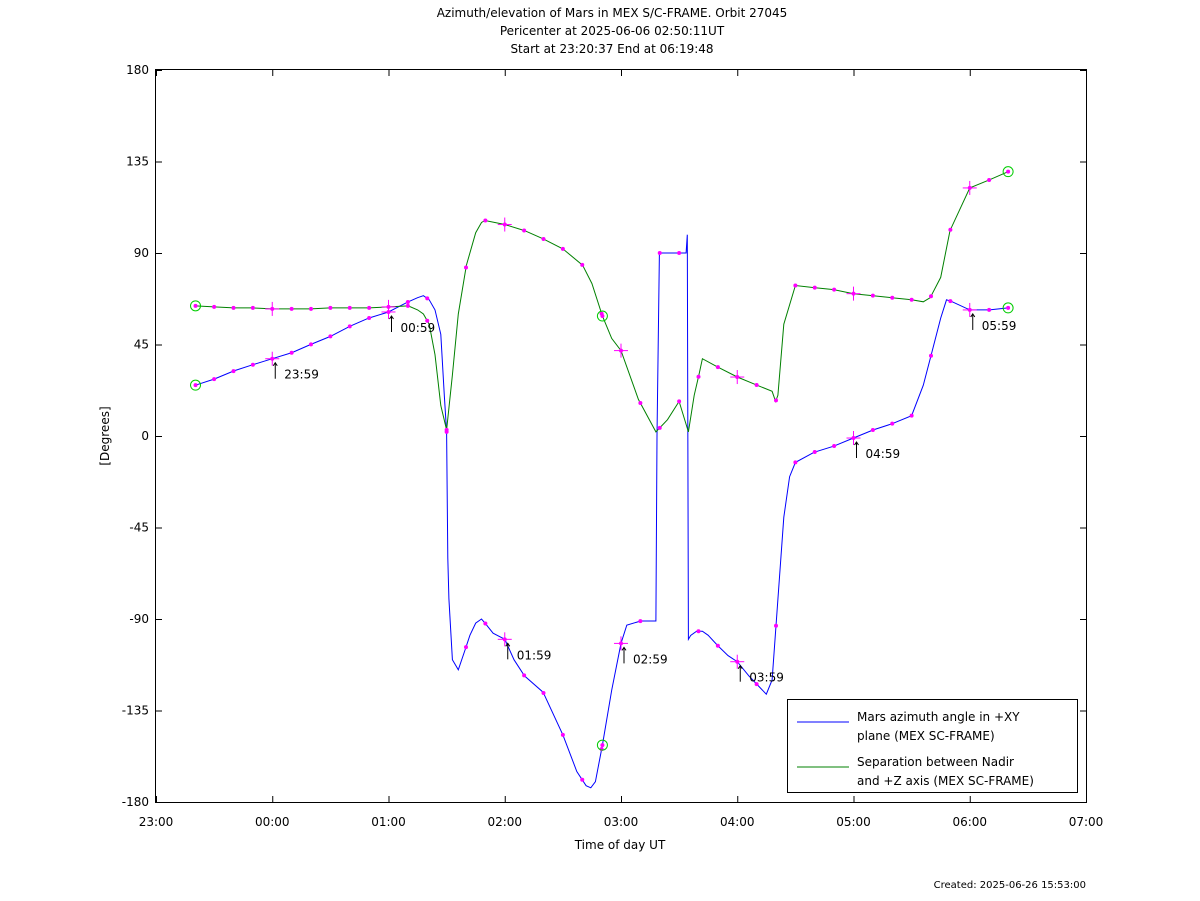 The height and width of the screenshot is (901, 1200). What do you see at coordinates (969, 822) in the screenshot?
I see `x-tick-label: 06:00` at bounding box center [969, 822].